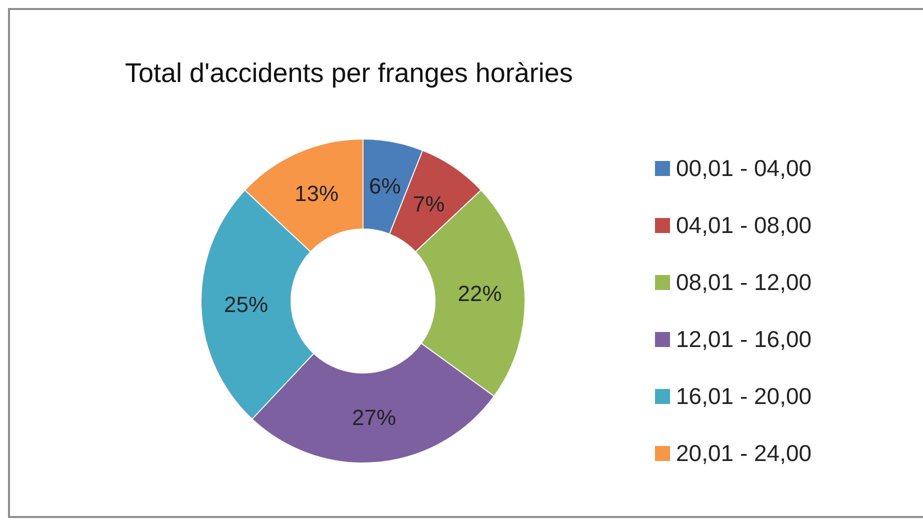  What do you see at coordinates (480, 293) in the screenshot?
I see `data-label: 22%` at bounding box center [480, 293].